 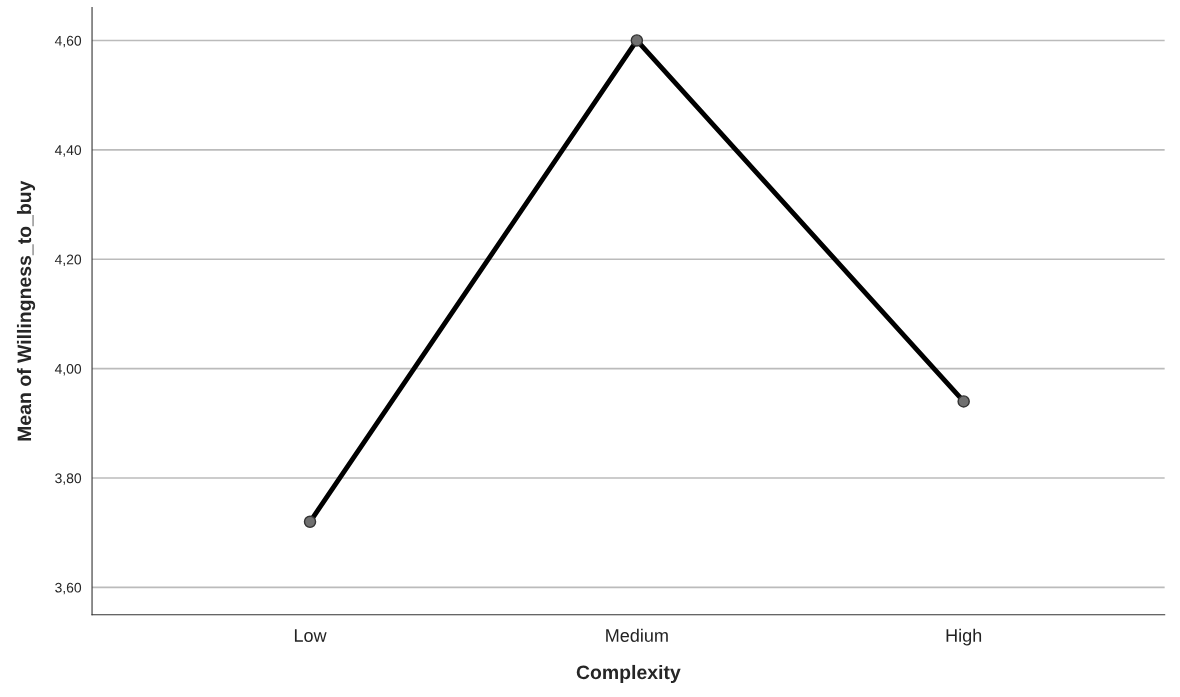 I want to click on y-tick-label: 4,00, so click(x=68, y=369).